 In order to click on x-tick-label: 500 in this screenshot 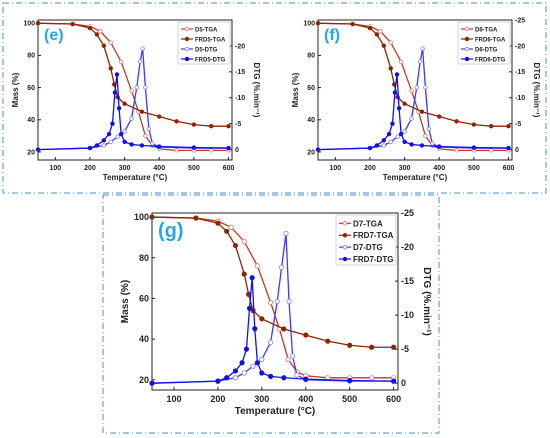, I will do `click(349, 399)`.